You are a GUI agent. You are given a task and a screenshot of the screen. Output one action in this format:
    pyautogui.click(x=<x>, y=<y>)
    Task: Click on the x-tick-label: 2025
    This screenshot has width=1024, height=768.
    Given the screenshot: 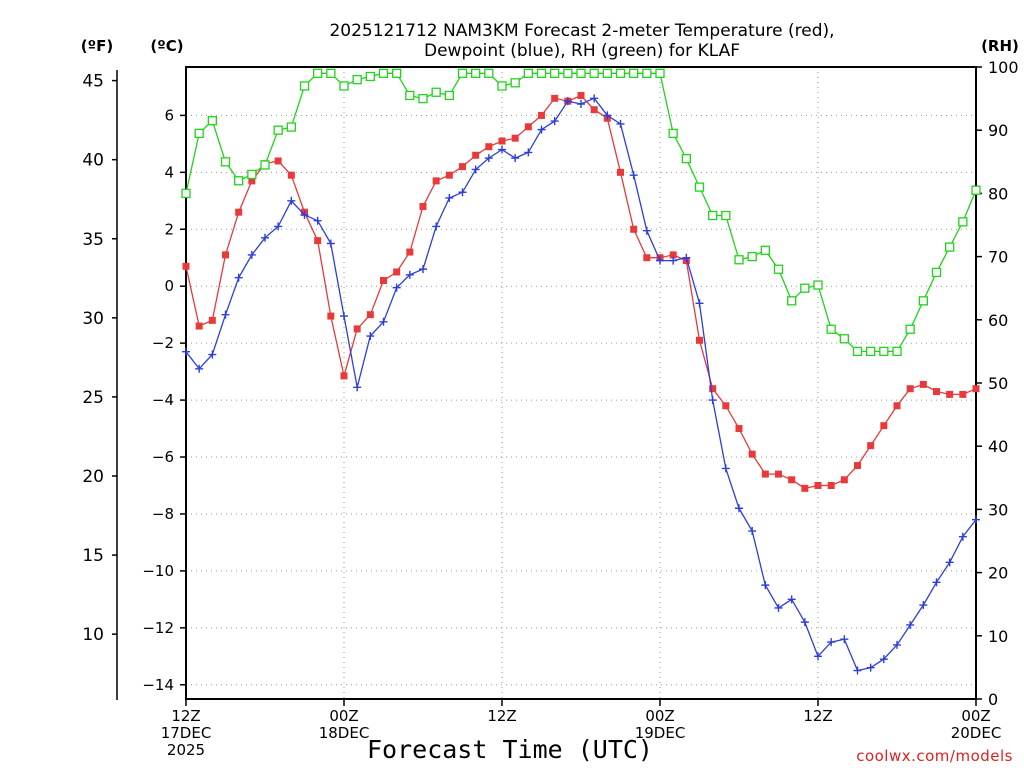 What is the action you would take?
    pyautogui.click(x=186, y=750)
    